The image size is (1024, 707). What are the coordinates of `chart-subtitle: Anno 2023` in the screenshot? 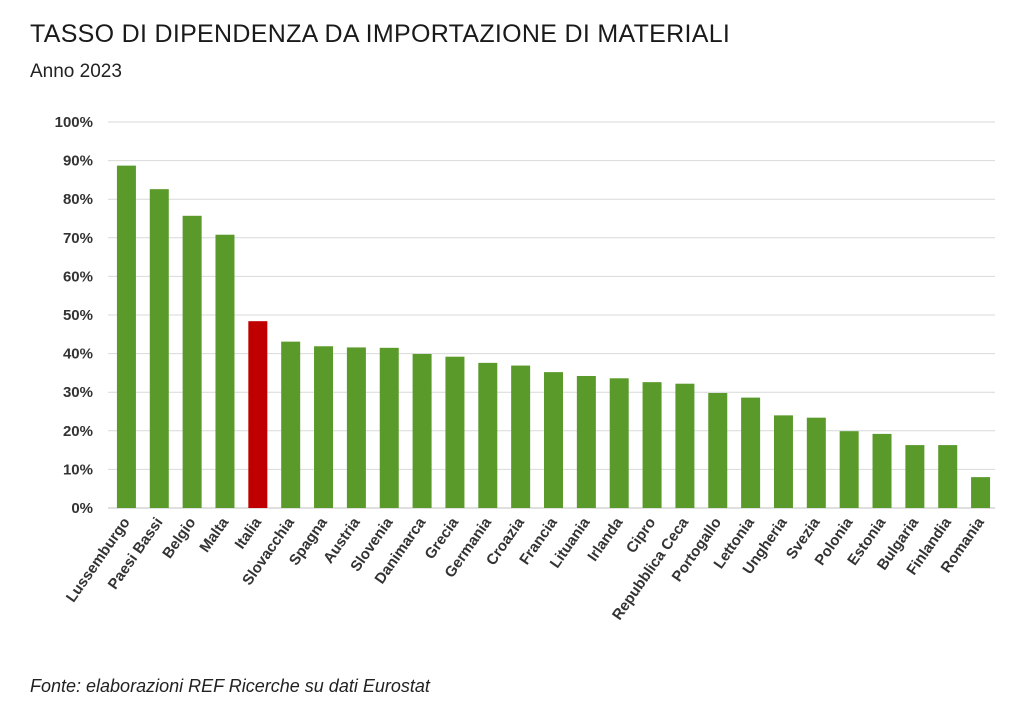 It's located at (76, 71).